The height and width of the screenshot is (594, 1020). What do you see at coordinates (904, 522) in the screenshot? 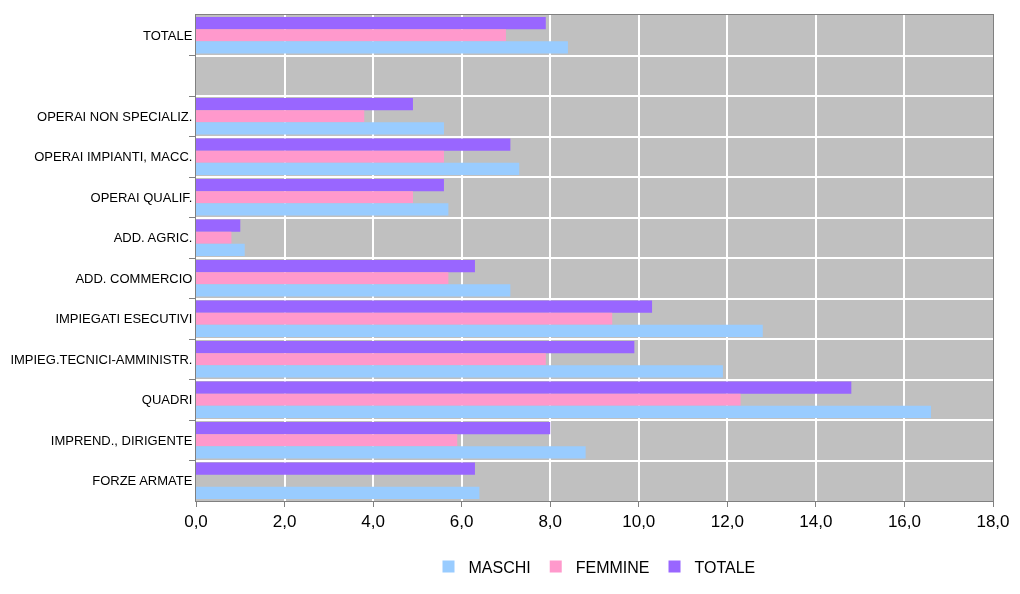
I see `x-tick-label: 16,0` at bounding box center [904, 522].